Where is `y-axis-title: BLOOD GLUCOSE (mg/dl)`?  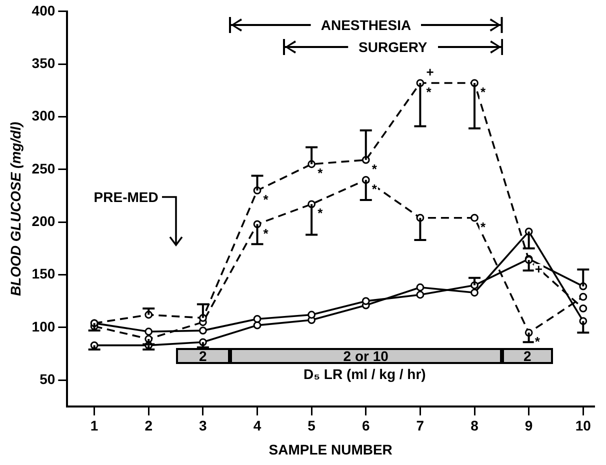
y-axis-title: BLOOD GLUCOSE (mg/dl) is located at coordinates (15, 208).